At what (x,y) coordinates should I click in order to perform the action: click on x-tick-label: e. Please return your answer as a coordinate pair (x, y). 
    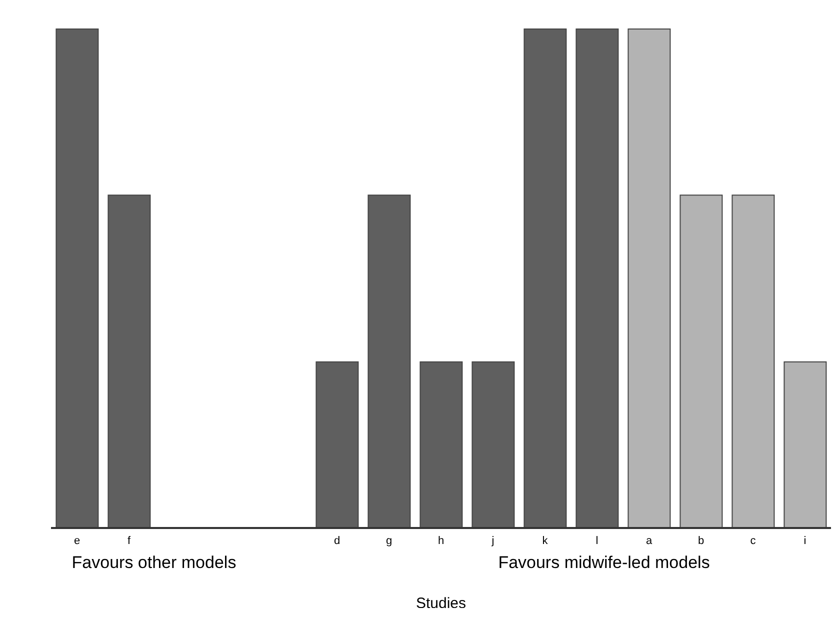
    Looking at the image, I should click on (77, 540).